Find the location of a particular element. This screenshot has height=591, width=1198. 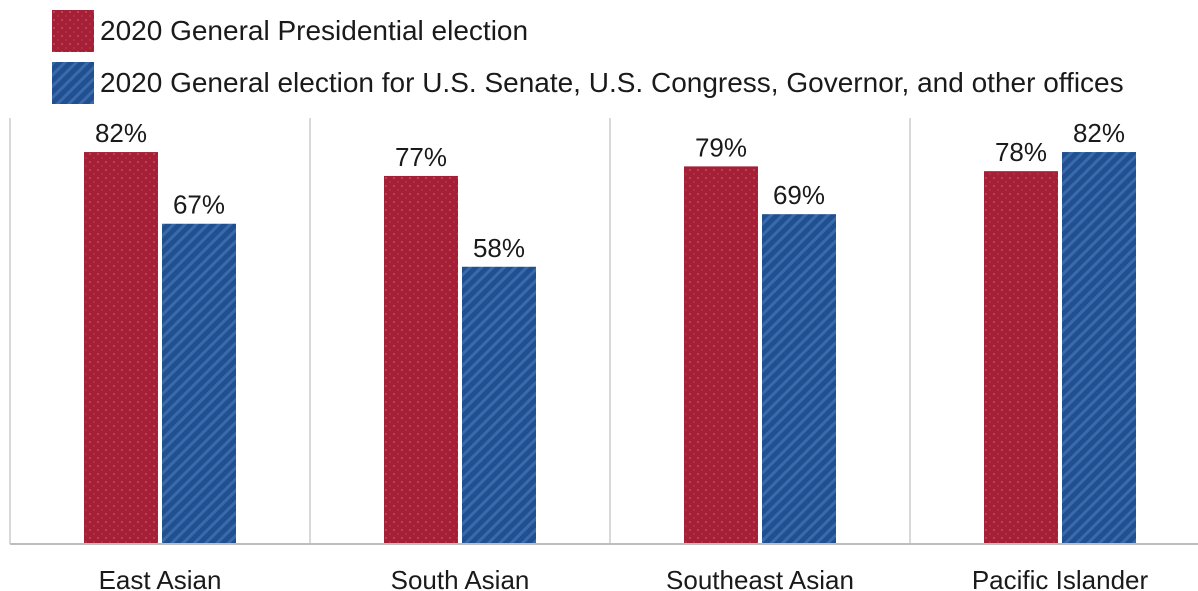

legend-item-presidential: 2020 General Presidential election is located at coordinates (290, 31).